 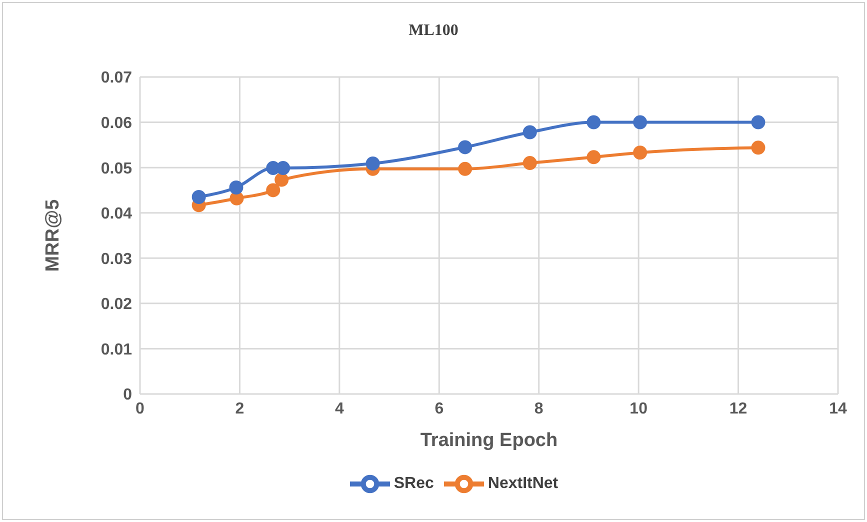 I want to click on x-tick-label: 0, so click(x=140, y=409).